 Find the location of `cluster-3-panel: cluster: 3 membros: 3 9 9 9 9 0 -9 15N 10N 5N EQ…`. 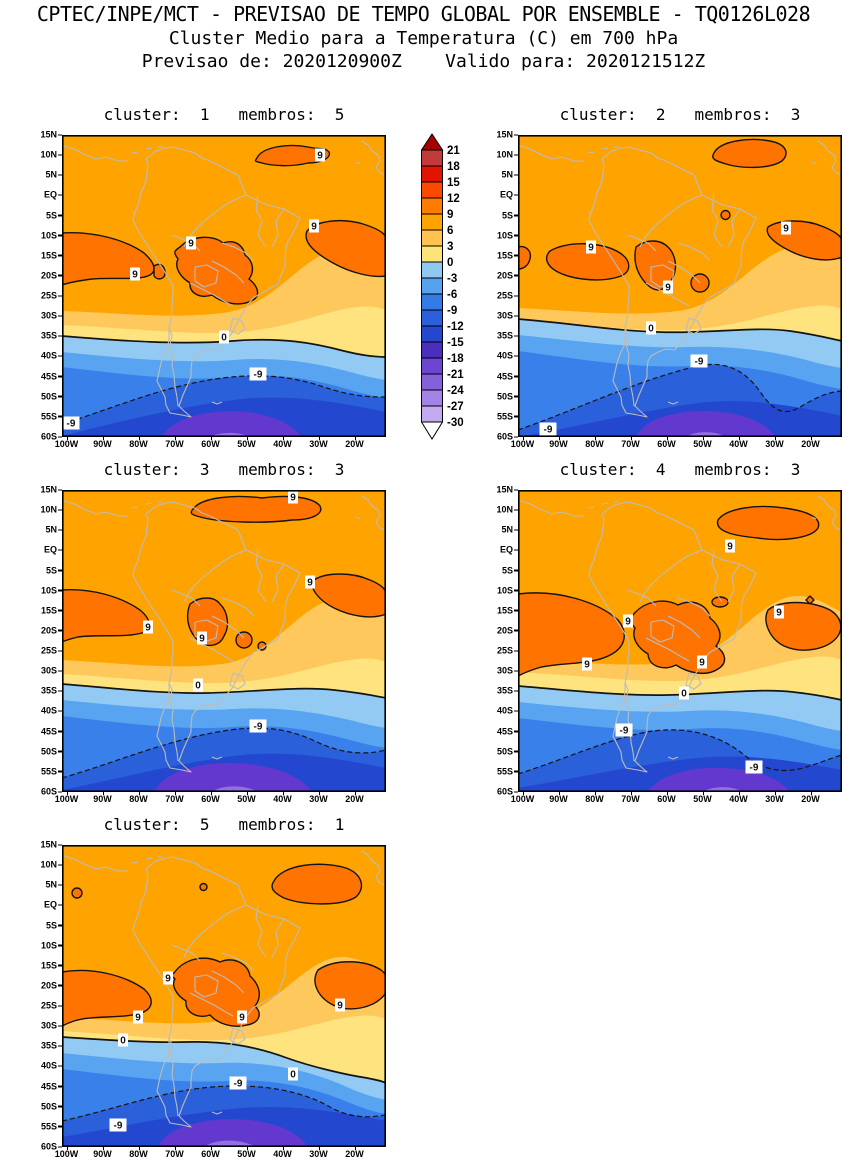

cluster-3-panel: cluster: 3 membros: 3 9 9 9 9 0 -9 15N 10N 5N EQ… is located at coordinates (213, 632).